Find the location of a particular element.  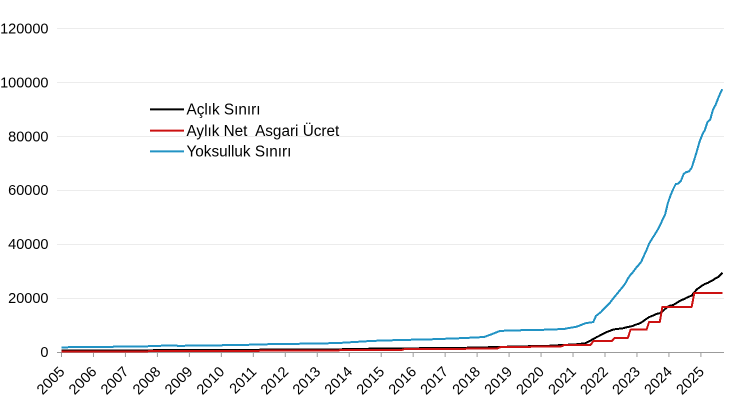

svg-text: 120000 is located at coordinates (24, 30).